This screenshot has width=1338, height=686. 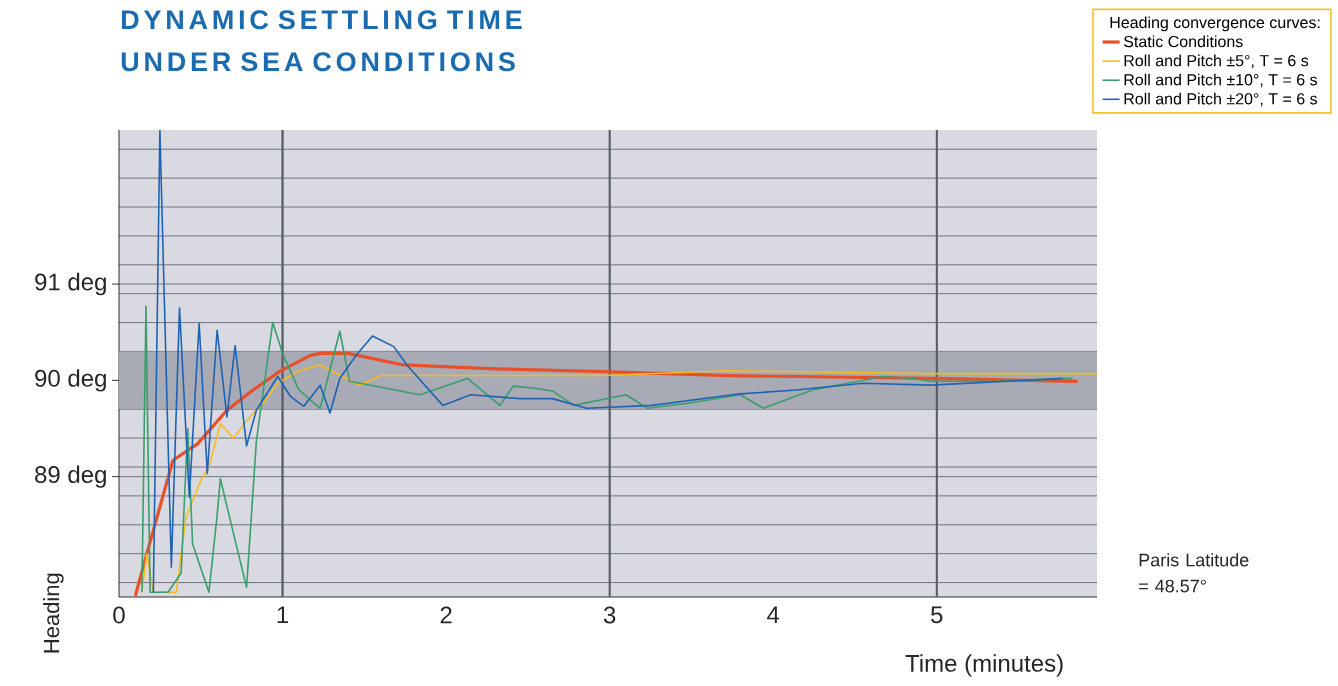 I want to click on y-tick-label: 89 deg, so click(x=70, y=476).